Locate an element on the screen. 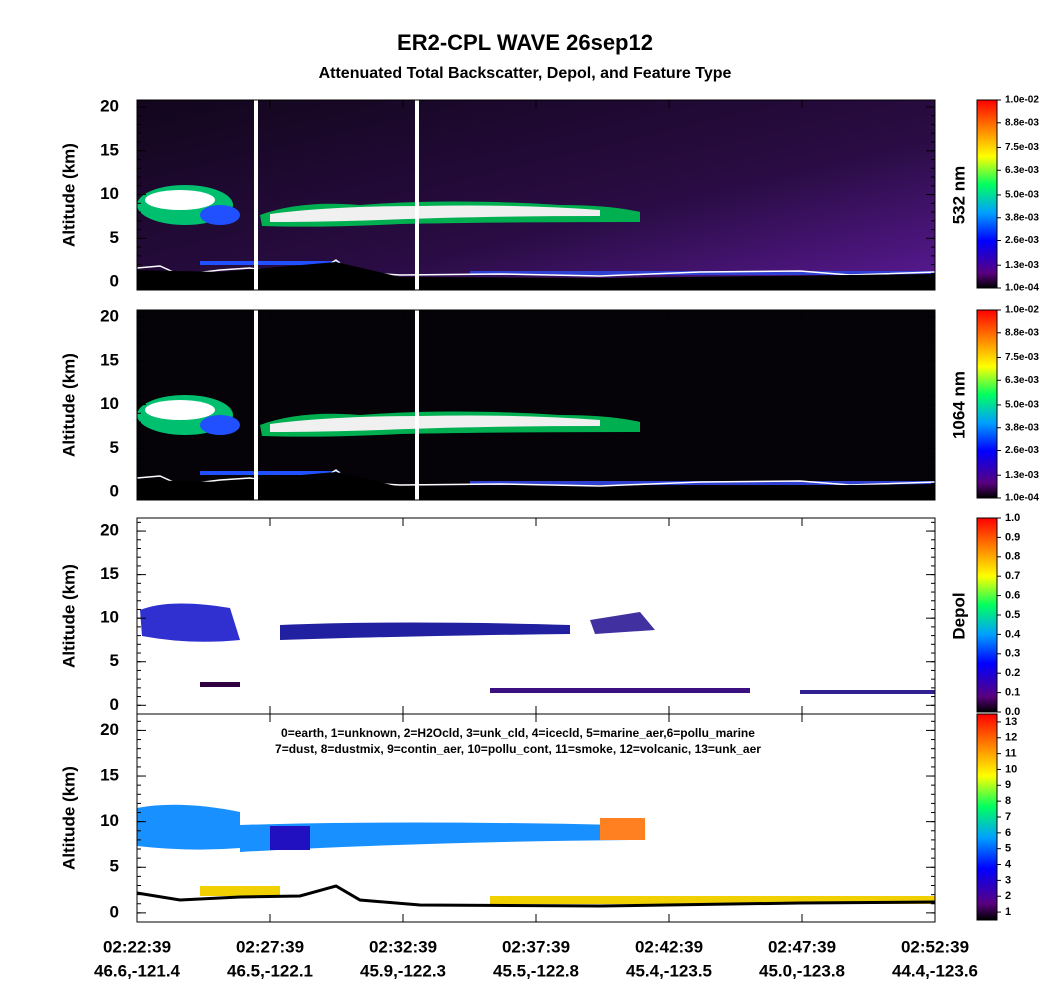  colorbar-tick-label: 0.3 is located at coordinates (1012, 654).